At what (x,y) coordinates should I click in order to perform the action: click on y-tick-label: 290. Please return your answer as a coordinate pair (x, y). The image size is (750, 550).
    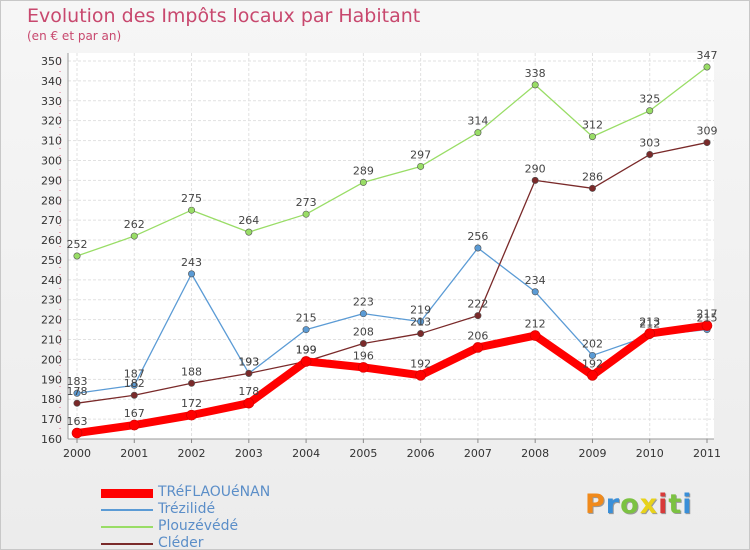
    Looking at the image, I should click on (51, 180).